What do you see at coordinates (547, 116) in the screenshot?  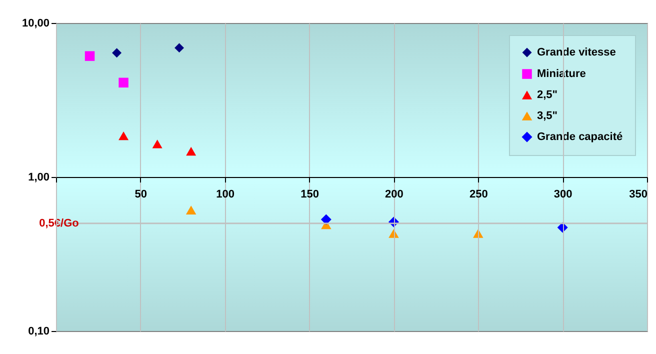 I see `legend-label: 3,5"` at bounding box center [547, 116].